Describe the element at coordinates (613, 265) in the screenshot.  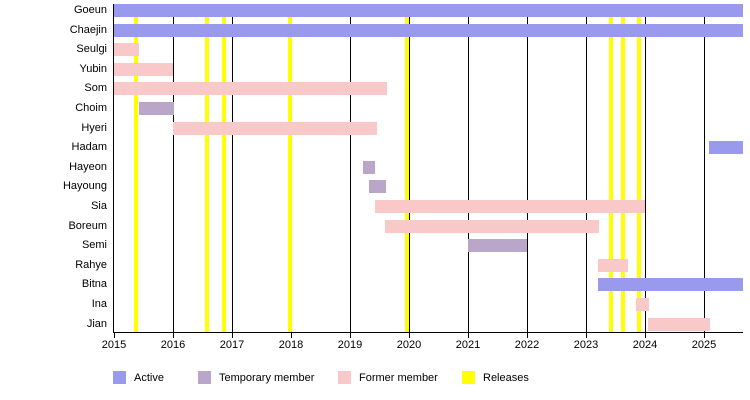
I see `member-bar-rahye` at that location.